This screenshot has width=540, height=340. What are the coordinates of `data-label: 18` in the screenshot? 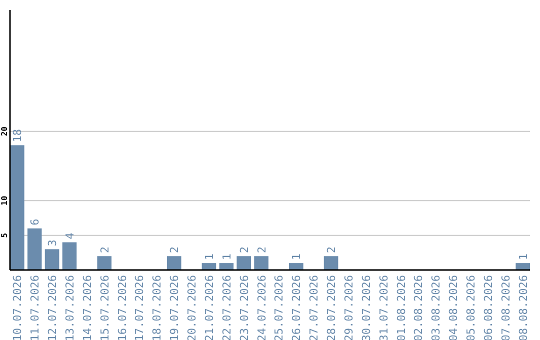 It's located at (17, 135).